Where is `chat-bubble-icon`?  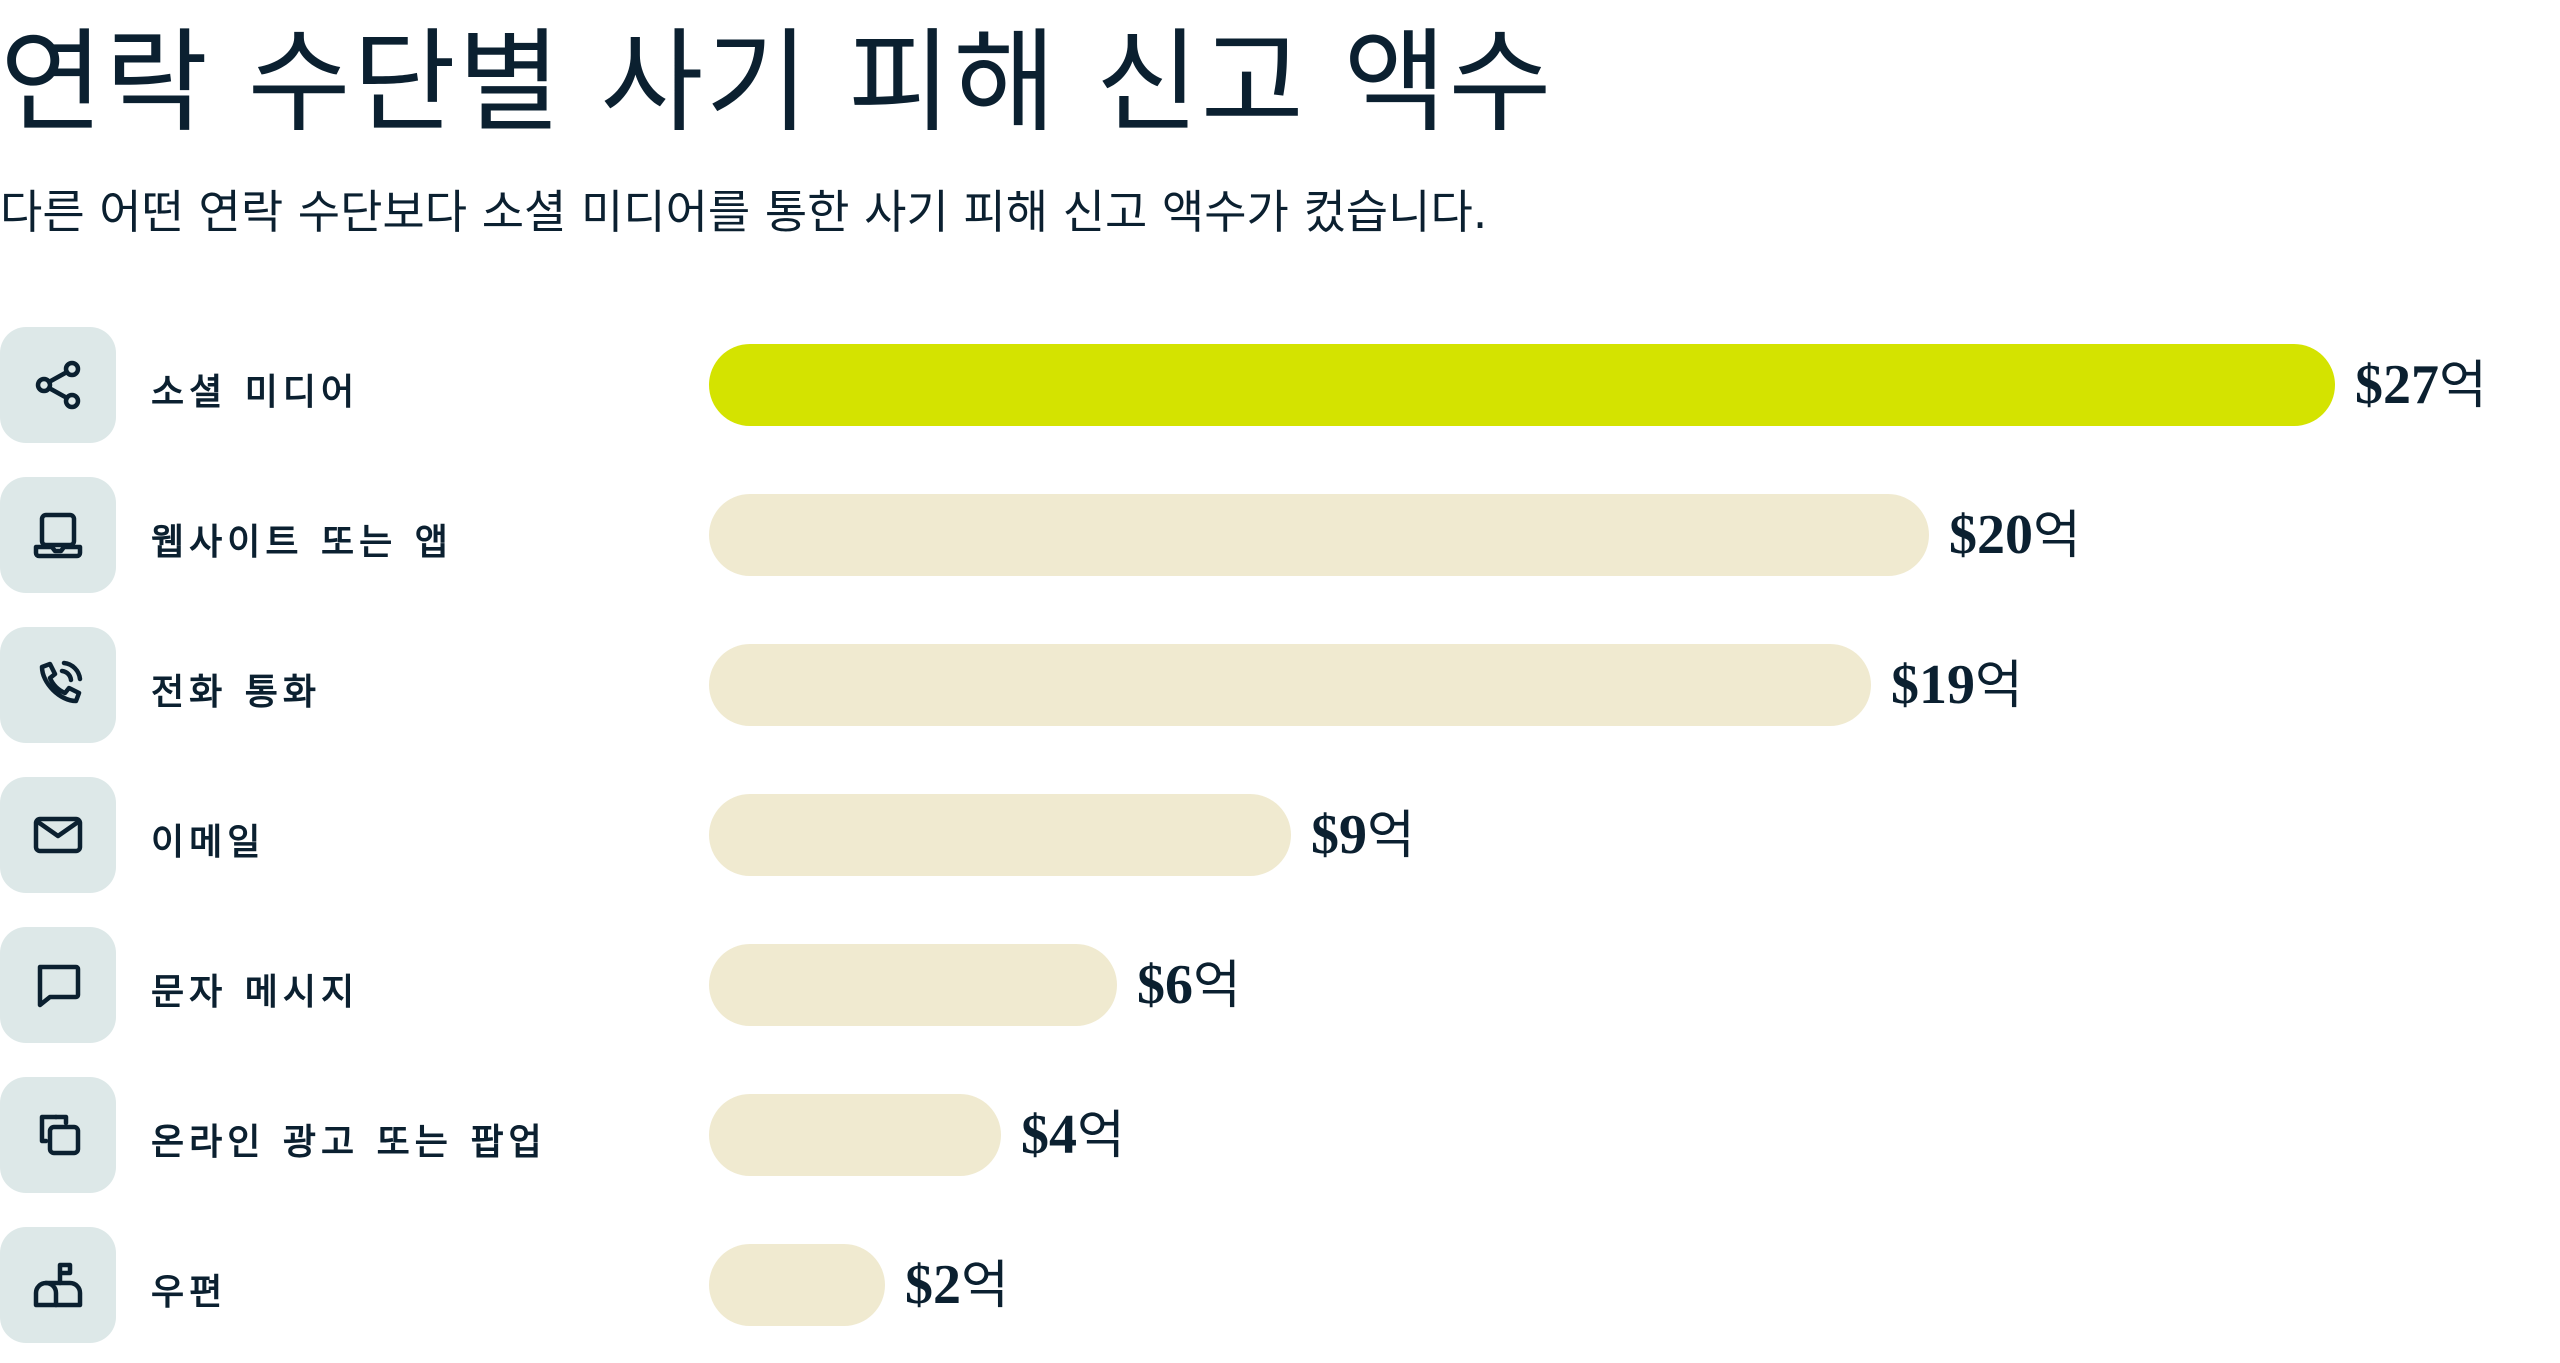 chat-bubble-icon is located at coordinates (59, 986).